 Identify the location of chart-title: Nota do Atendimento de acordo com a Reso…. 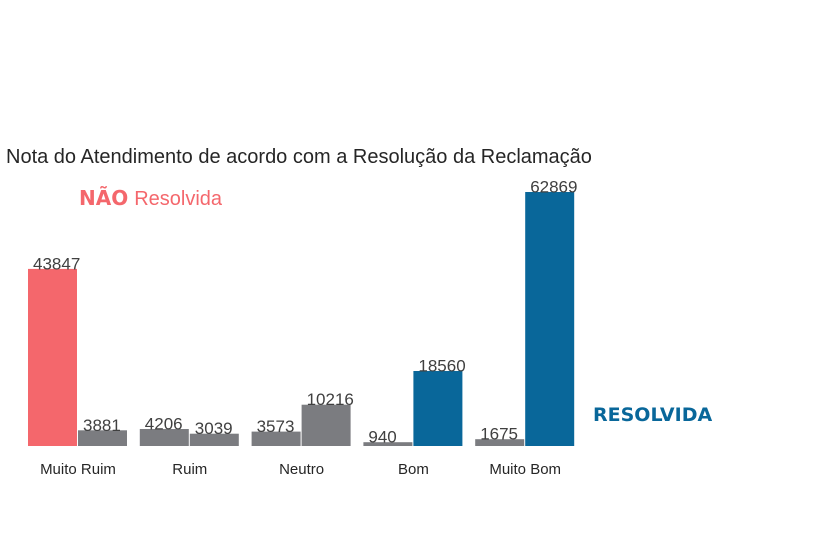
(299, 157).